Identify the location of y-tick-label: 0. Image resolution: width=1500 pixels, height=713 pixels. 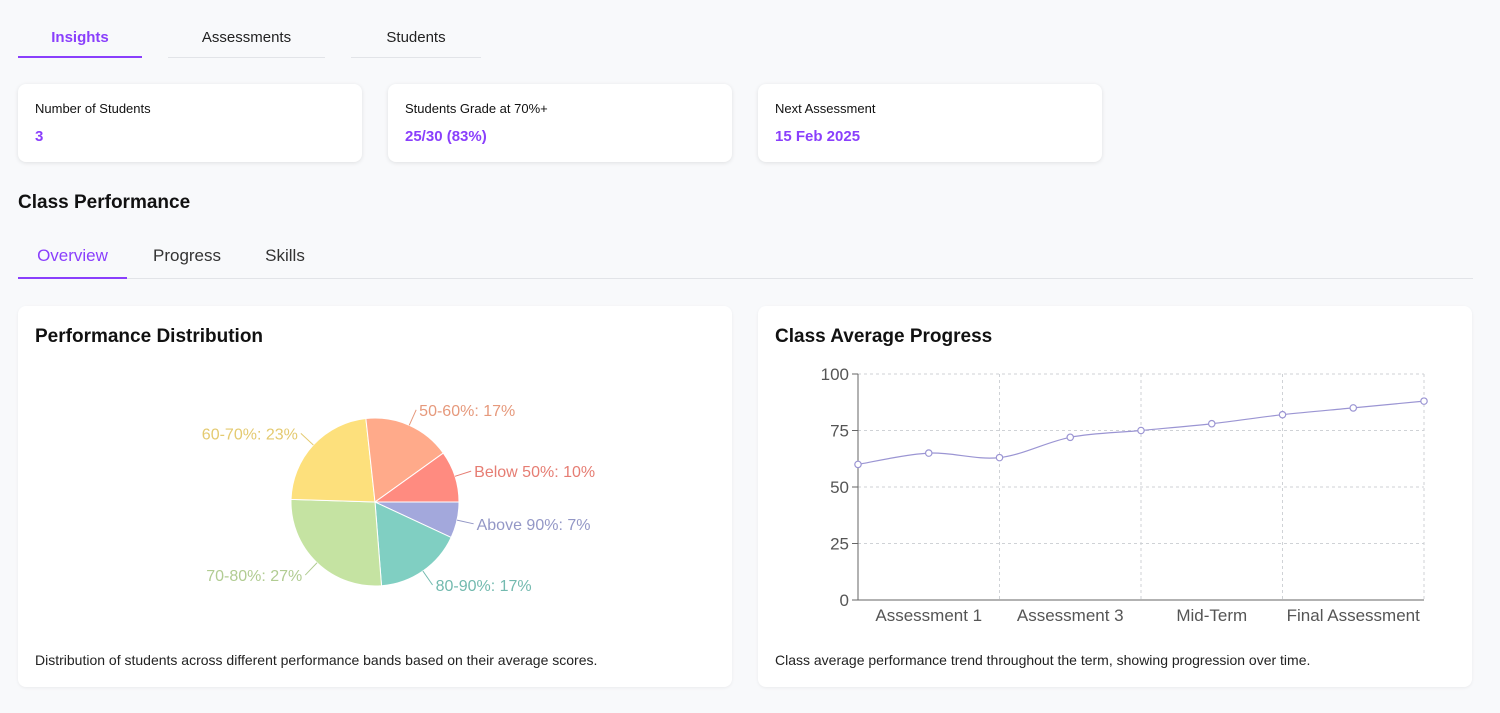
(844, 600).